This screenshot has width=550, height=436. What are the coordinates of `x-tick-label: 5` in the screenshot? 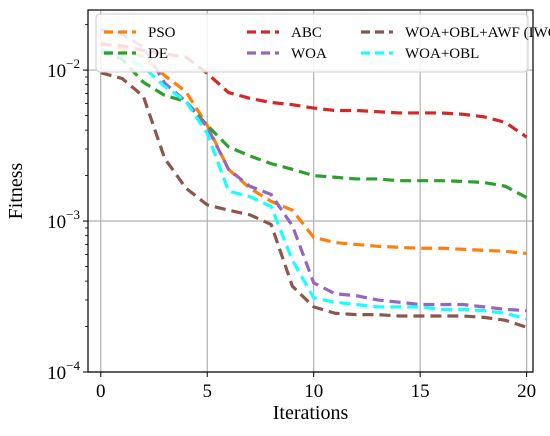 It's located at (207, 391).